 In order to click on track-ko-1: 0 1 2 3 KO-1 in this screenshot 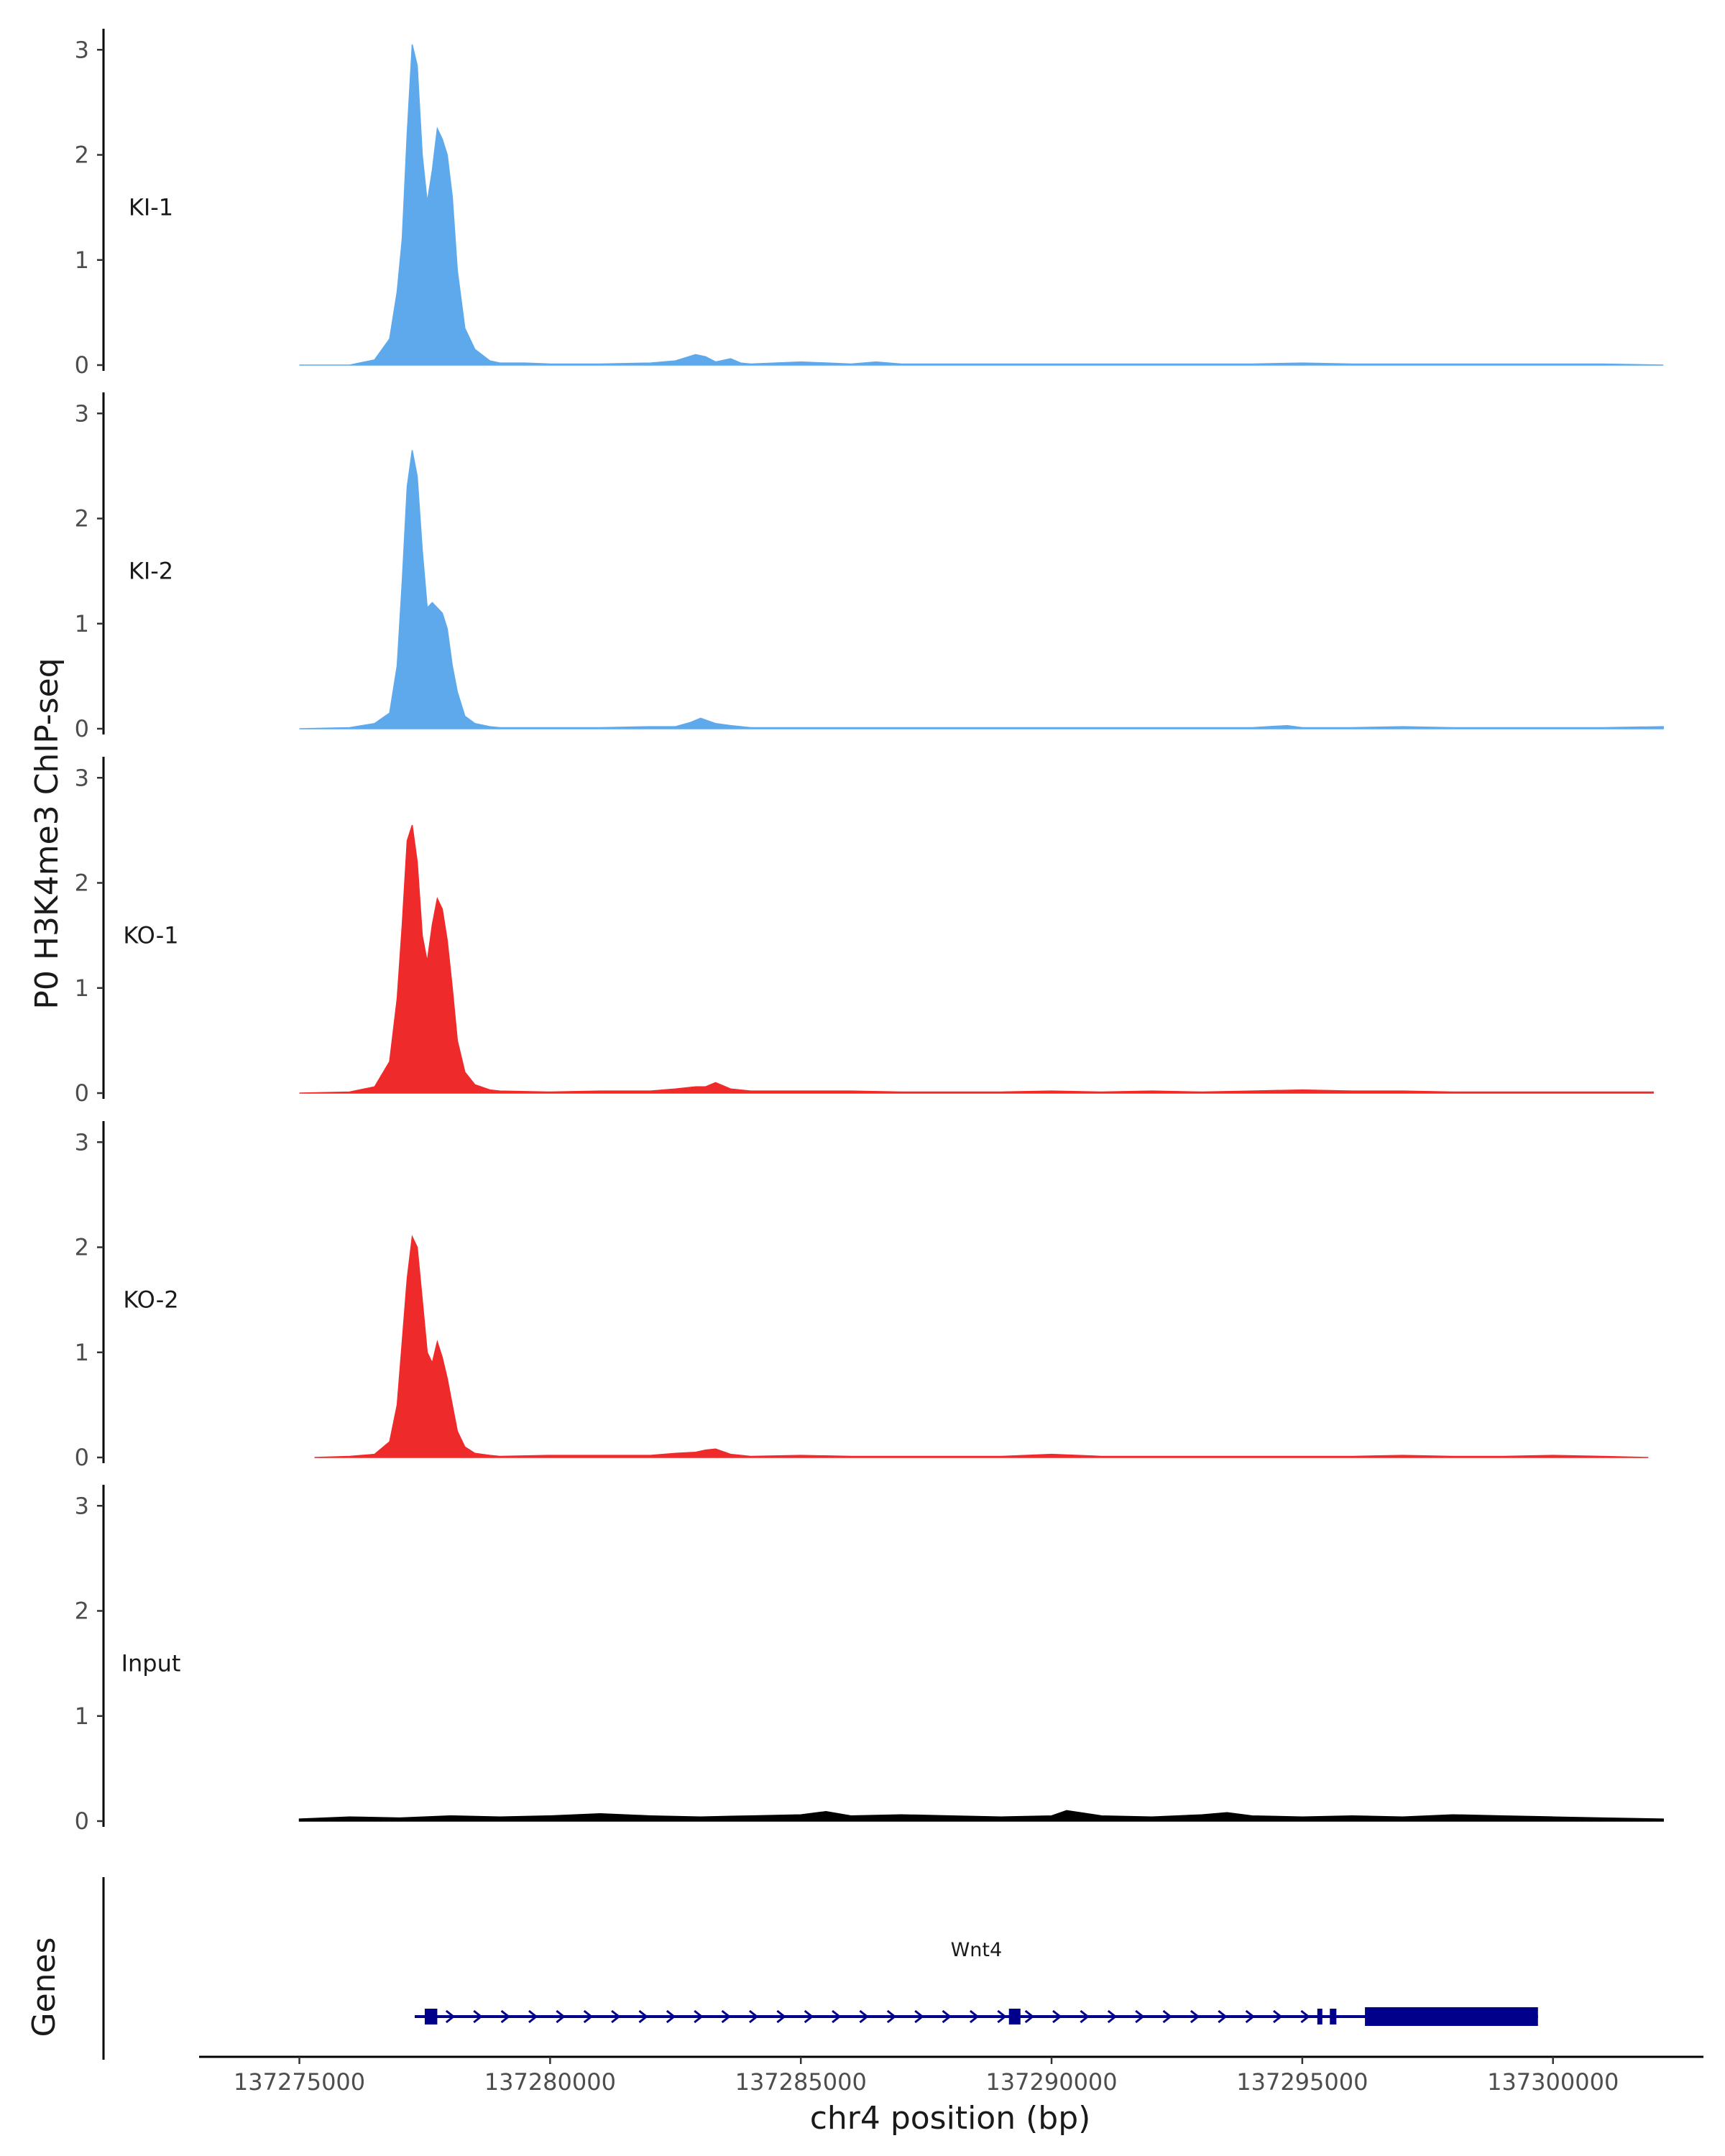, I will do `click(864, 932)`.